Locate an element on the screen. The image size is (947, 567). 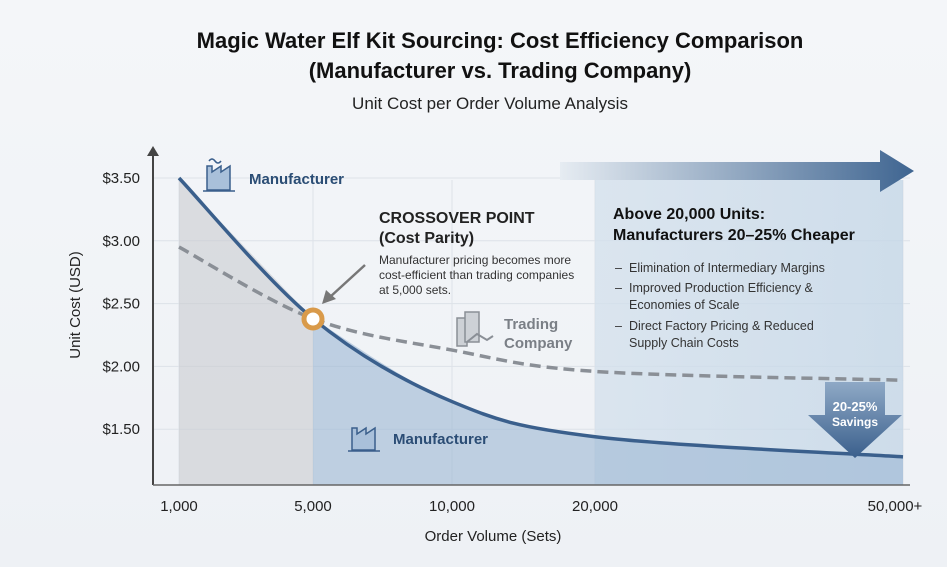
highlight-title-1: Above 20,000 Units: is located at coordinates (689, 214).